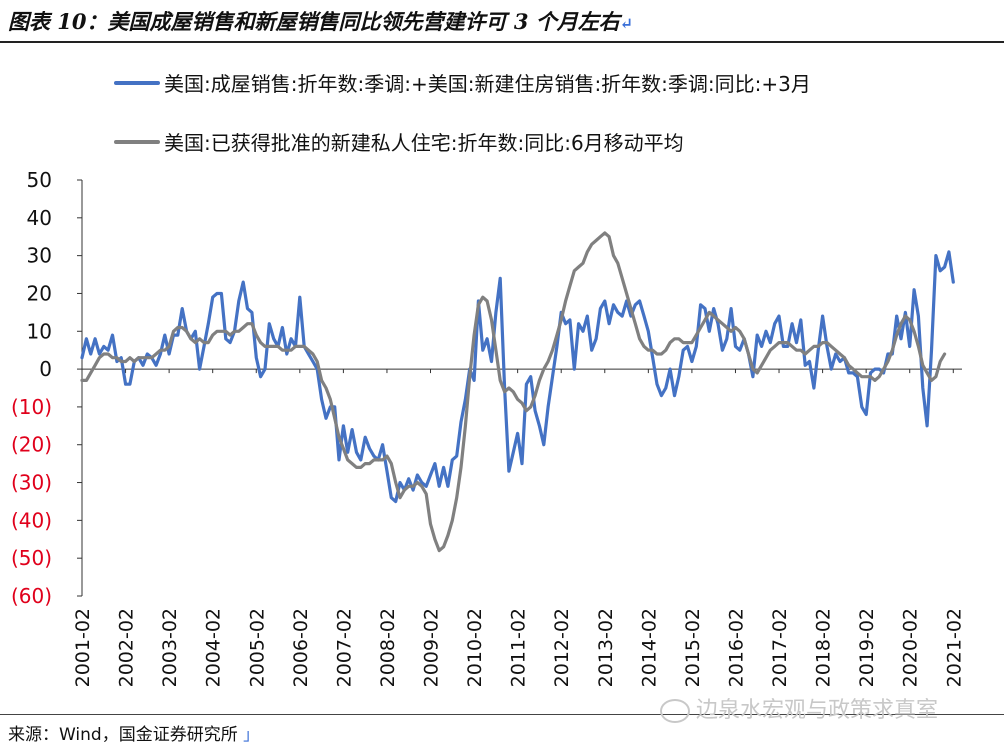  I want to click on x-tick-label: 2011-02, so click(519, 647).